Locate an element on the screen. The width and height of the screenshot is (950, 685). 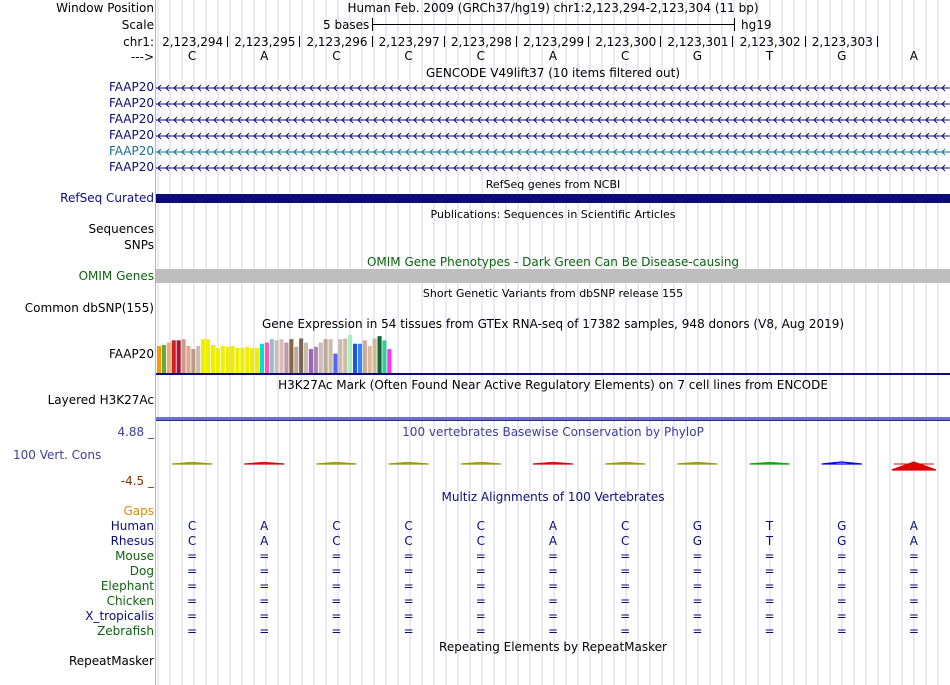
layered-h3k27ac-label: Layered H3K27Ac is located at coordinates (100, 400).